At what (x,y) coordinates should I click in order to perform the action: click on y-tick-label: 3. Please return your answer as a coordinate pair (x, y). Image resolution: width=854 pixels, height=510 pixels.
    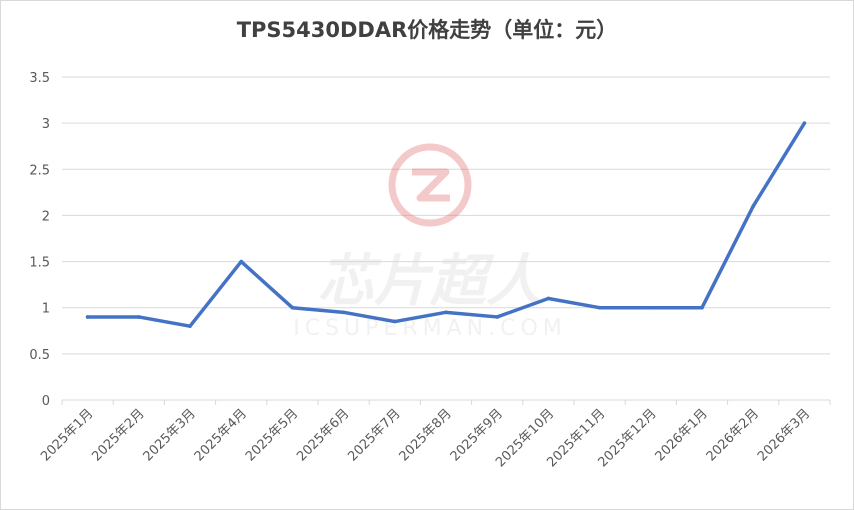
    Looking at the image, I should click on (46, 124).